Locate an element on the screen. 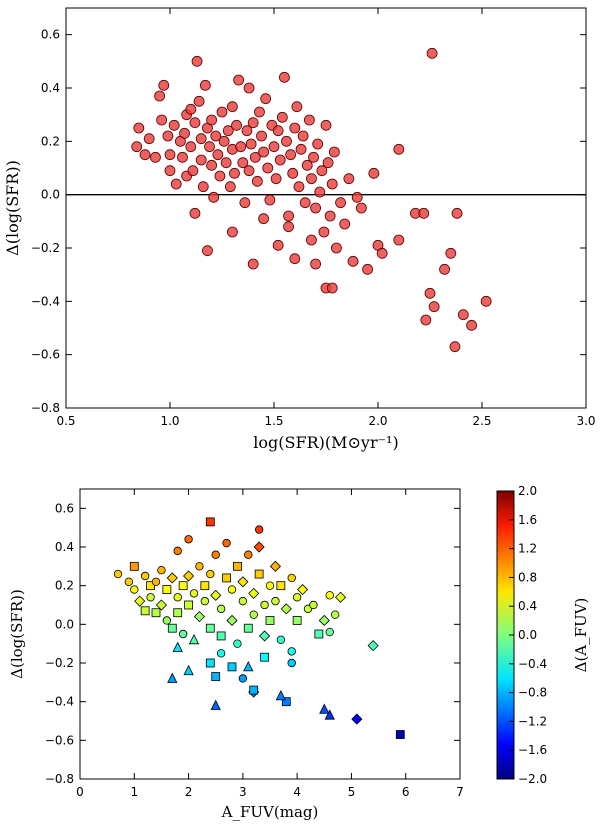  colorbar-tick-label: −2.0 is located at coordinates (532, 779).